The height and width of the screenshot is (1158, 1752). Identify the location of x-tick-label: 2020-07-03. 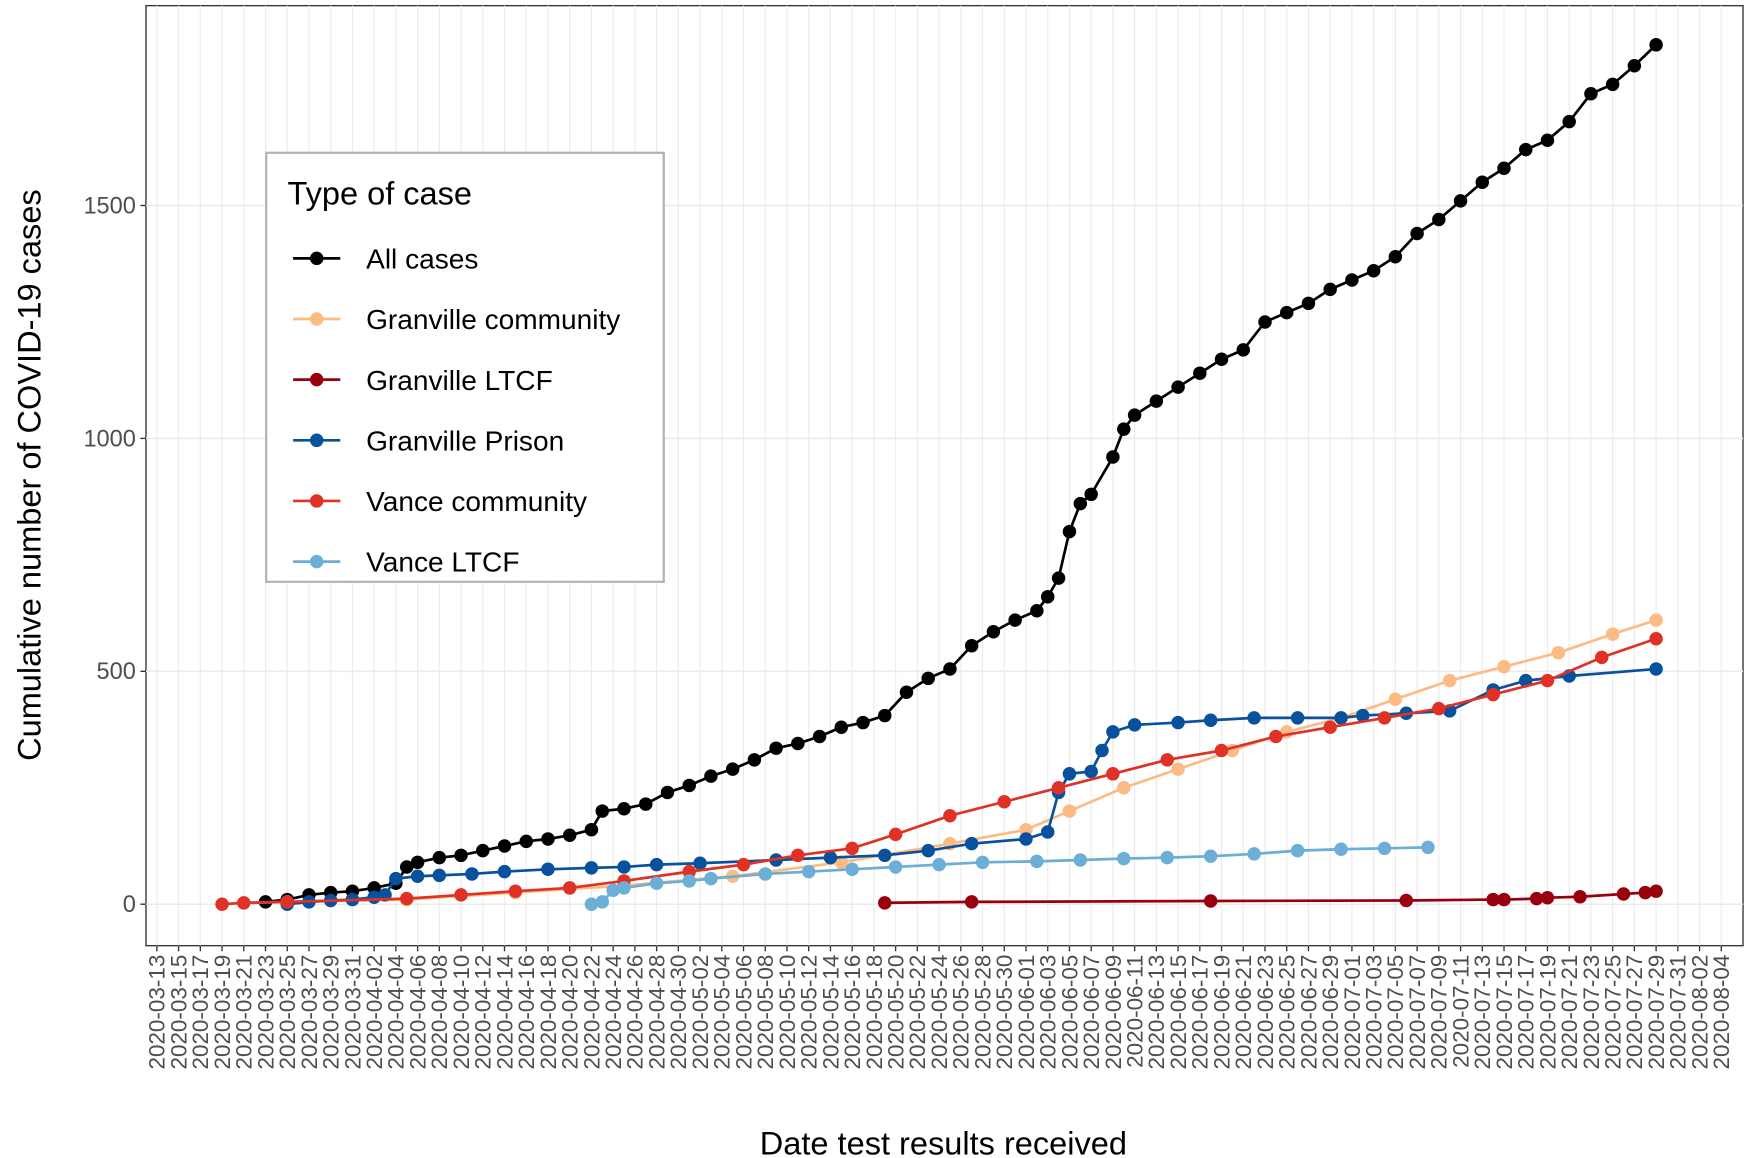
(1373, 1012).